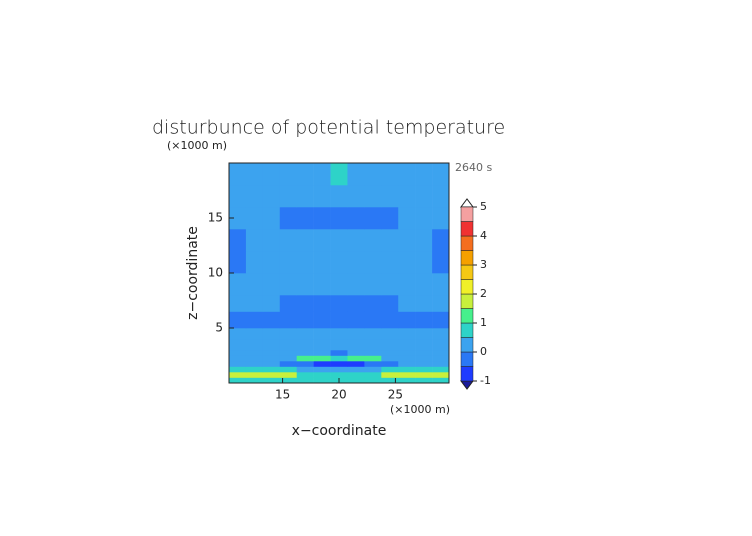 The height and width of the screenshot is (536, 752). What do you see at coordinates (219, 328) in the screenshot?
I see `y-tick-label: 5` at bounding box center [219, 328].